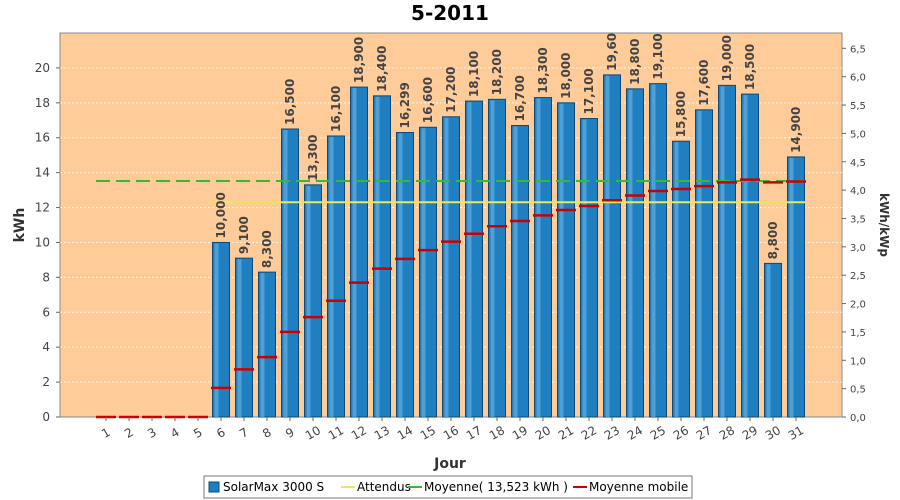 The height and width of the screenshot is (500, 900). What do you see at coordinates (858, 418) in the screenshot?
I see `right-tick-label: 0,0` at bounding box center [858, 418].